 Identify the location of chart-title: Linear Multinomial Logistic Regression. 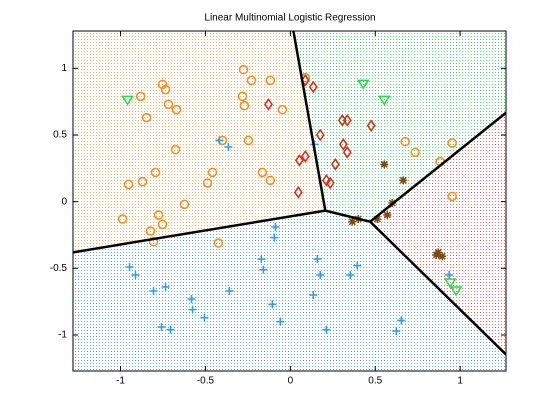
(289, 18).